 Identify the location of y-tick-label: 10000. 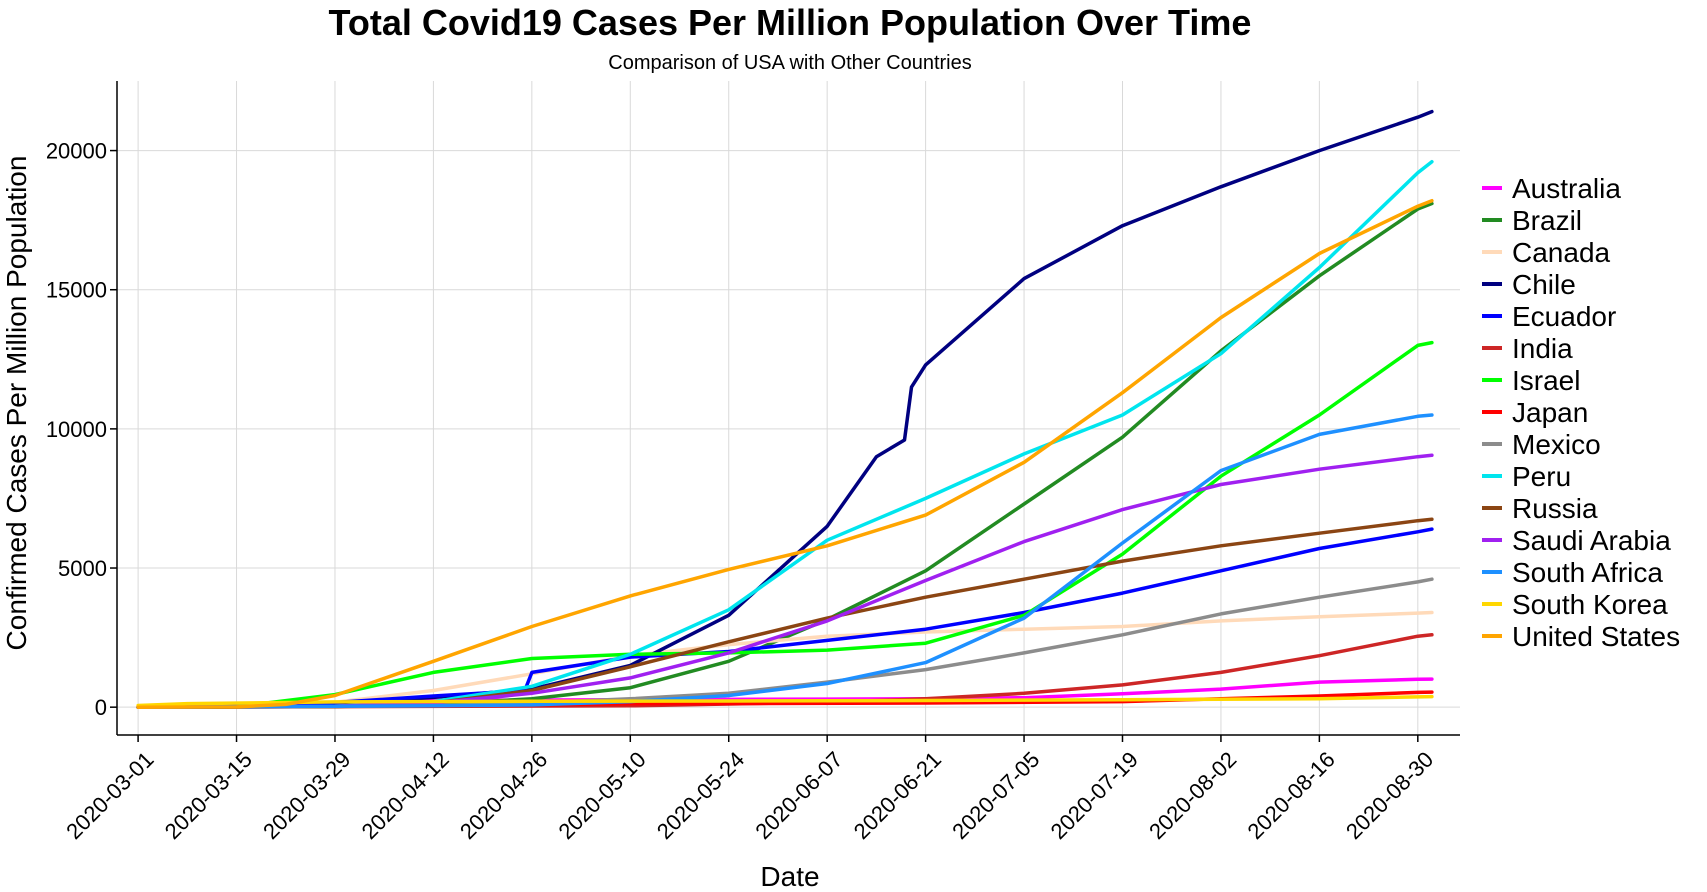
(76, 429).